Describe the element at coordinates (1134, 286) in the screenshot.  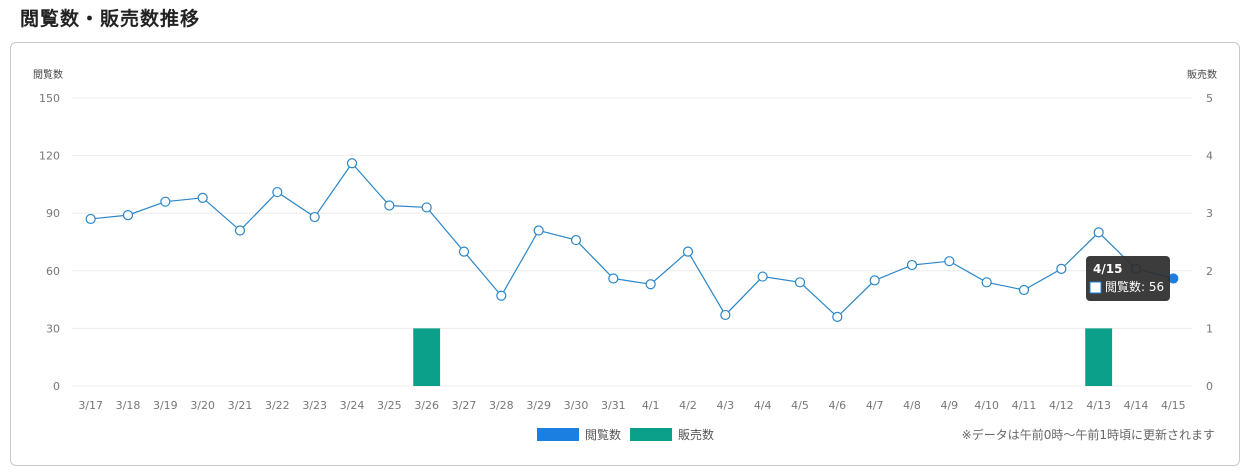
I see `tooltip-label: 閲覧数: 56` at that location.